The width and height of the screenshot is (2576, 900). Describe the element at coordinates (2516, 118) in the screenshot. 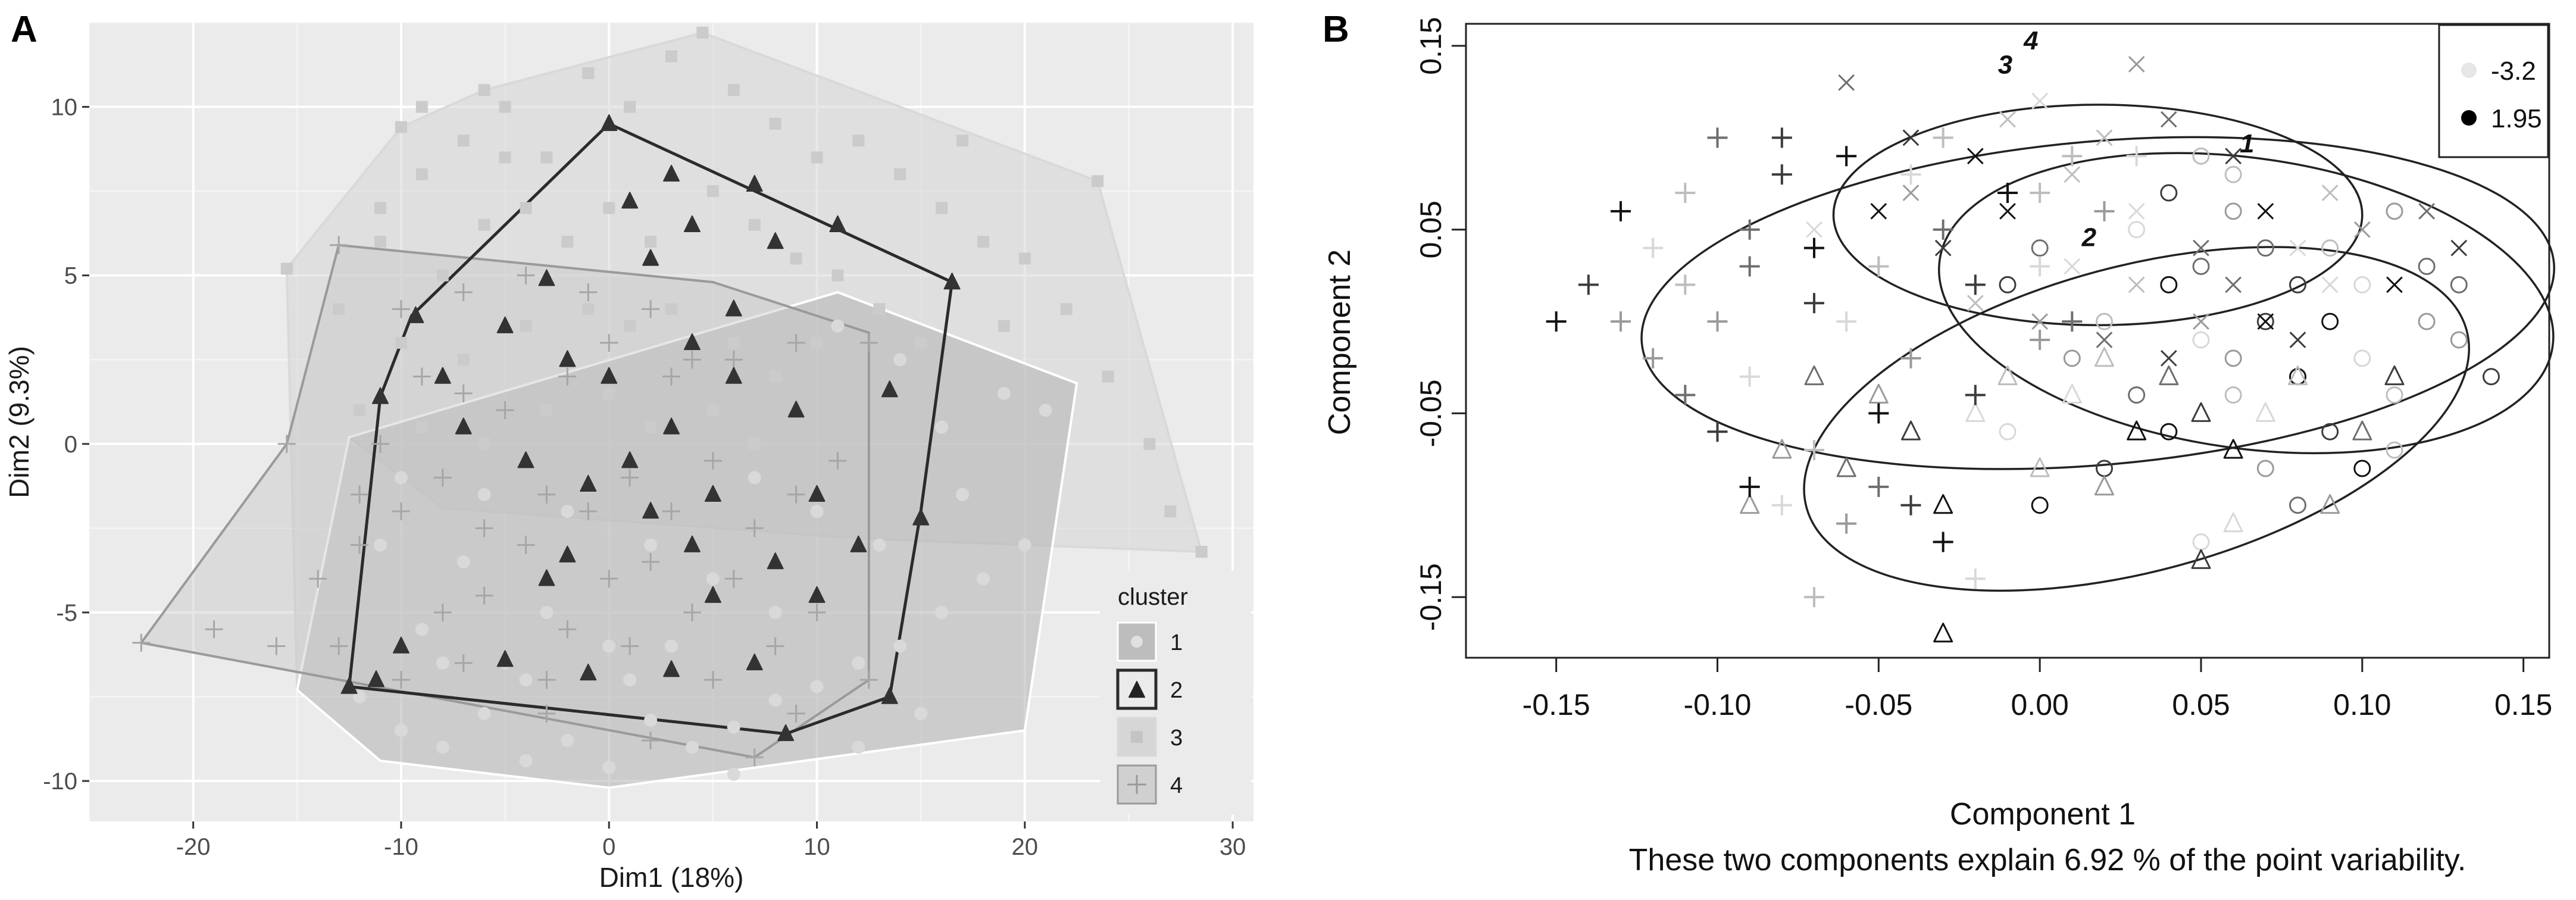

I see `panel-b-legend-label-dark: 1.95` at that location.